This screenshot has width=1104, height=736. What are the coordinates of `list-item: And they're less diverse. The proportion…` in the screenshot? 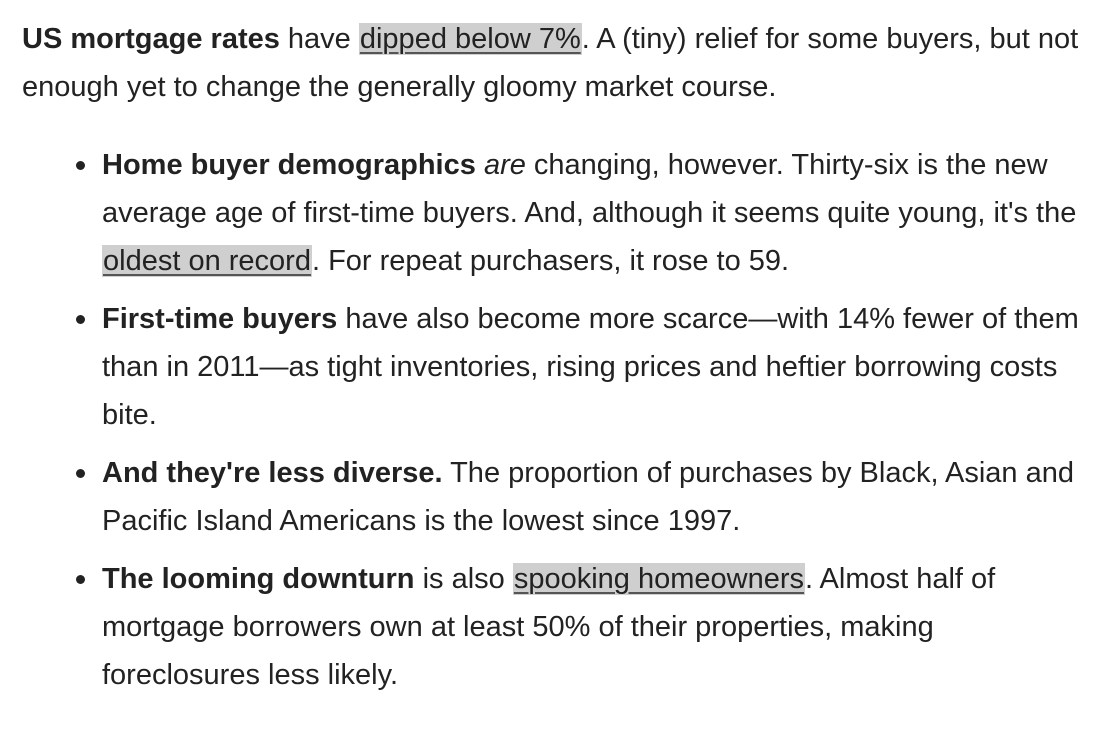 It's located at (580, 497).